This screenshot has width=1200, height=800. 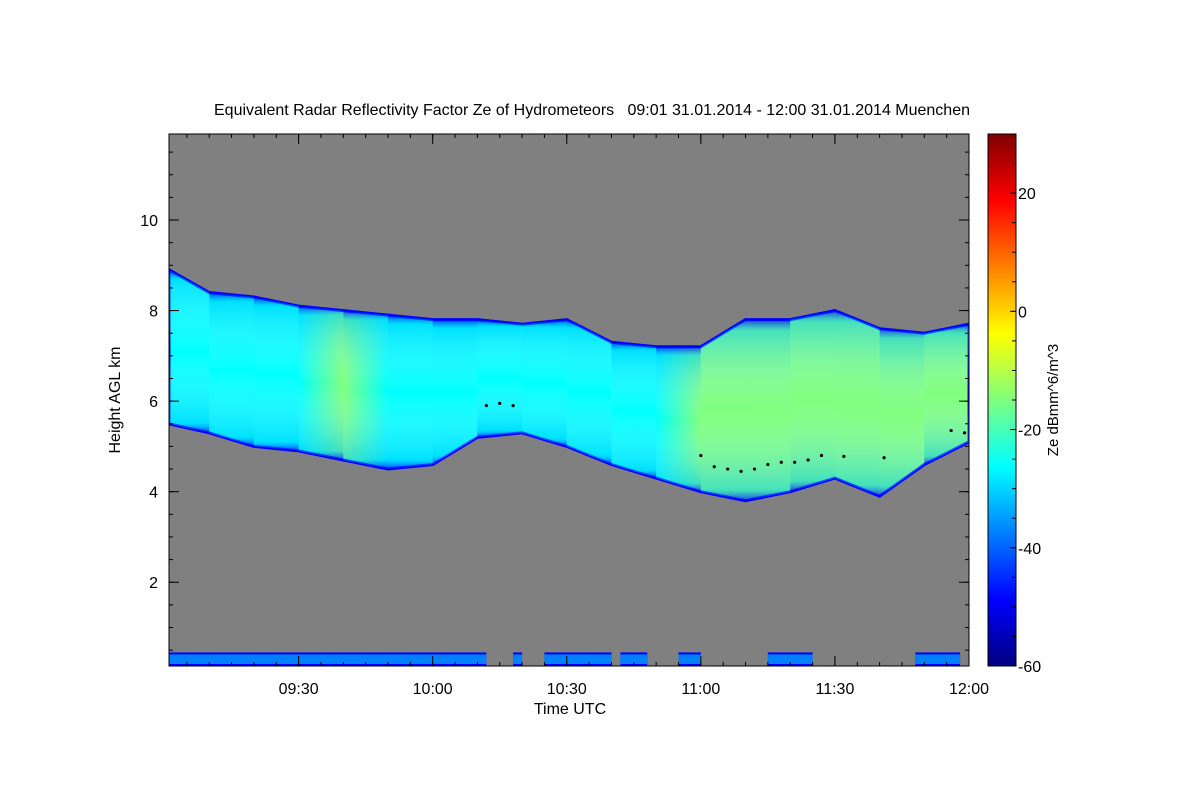 I want to click on y-tick-label: 4, so click(x=153, y=493).